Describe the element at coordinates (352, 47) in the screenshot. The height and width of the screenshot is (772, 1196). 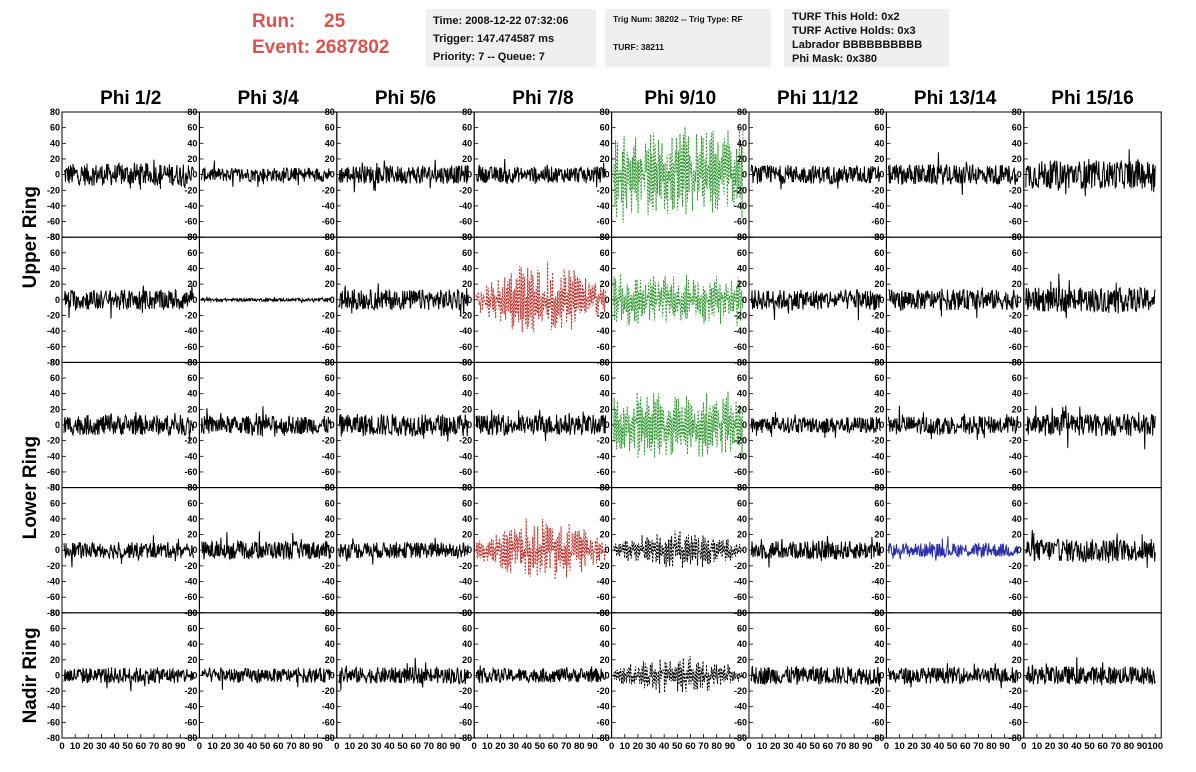
I see `event-value: 2687802` at that location.